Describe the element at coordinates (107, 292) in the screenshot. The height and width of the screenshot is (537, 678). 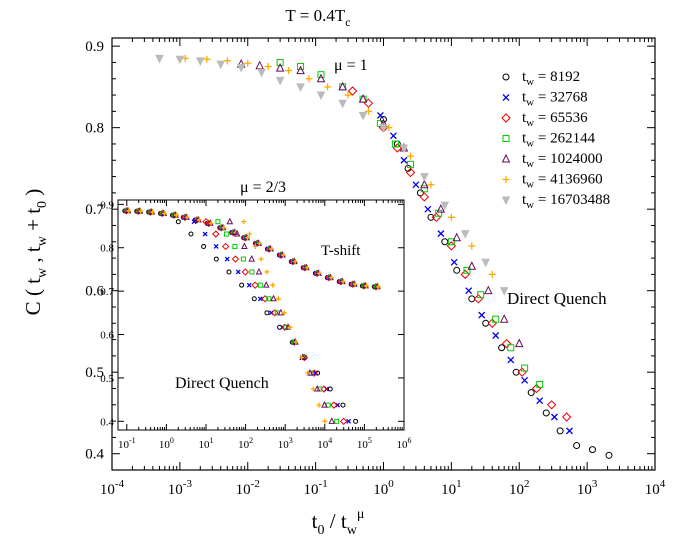
I see `inset-y-tick-label: 0.7` at that location.